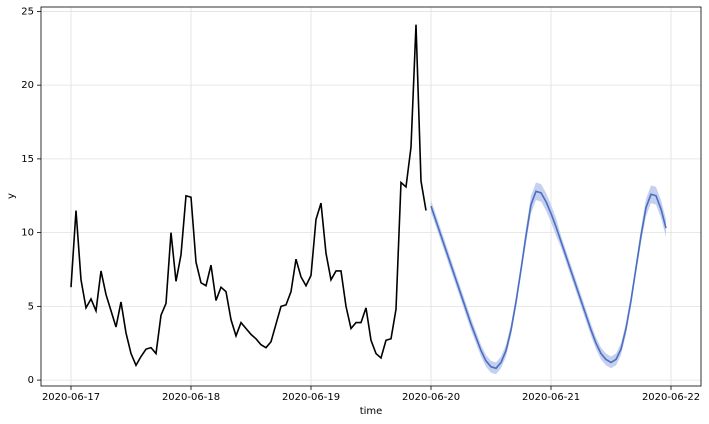 Image resolution: width=709 pixels, height=424 pixels. What do you see at coordinates (191, 397) in the screenshot?
I see `x-tick-label: 2020-06-18` at bounding box center [191, 397].